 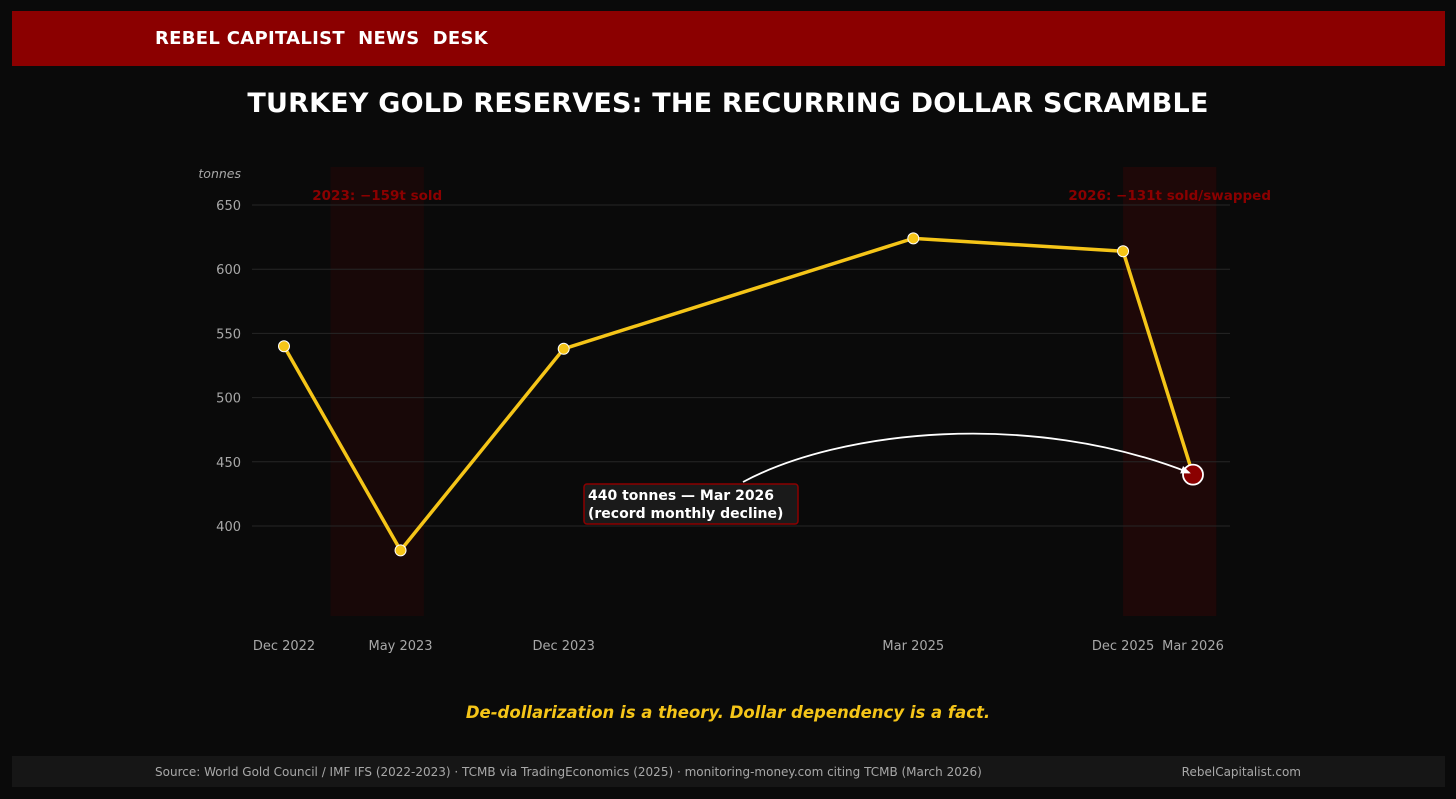 I want to click on y-tick-label: 600, so click(x=228, y=270).